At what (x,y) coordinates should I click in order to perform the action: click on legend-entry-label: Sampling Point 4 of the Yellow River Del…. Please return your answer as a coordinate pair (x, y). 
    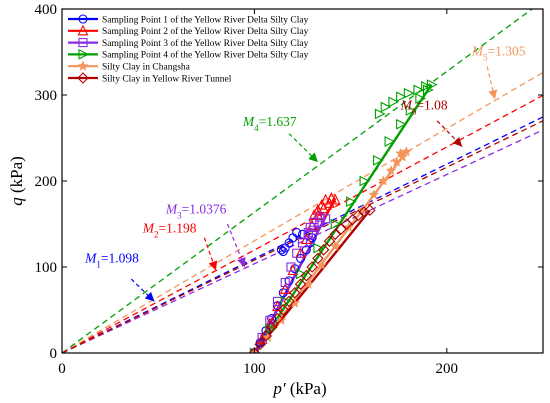
    Looking at the image, I should click on (205, 55).